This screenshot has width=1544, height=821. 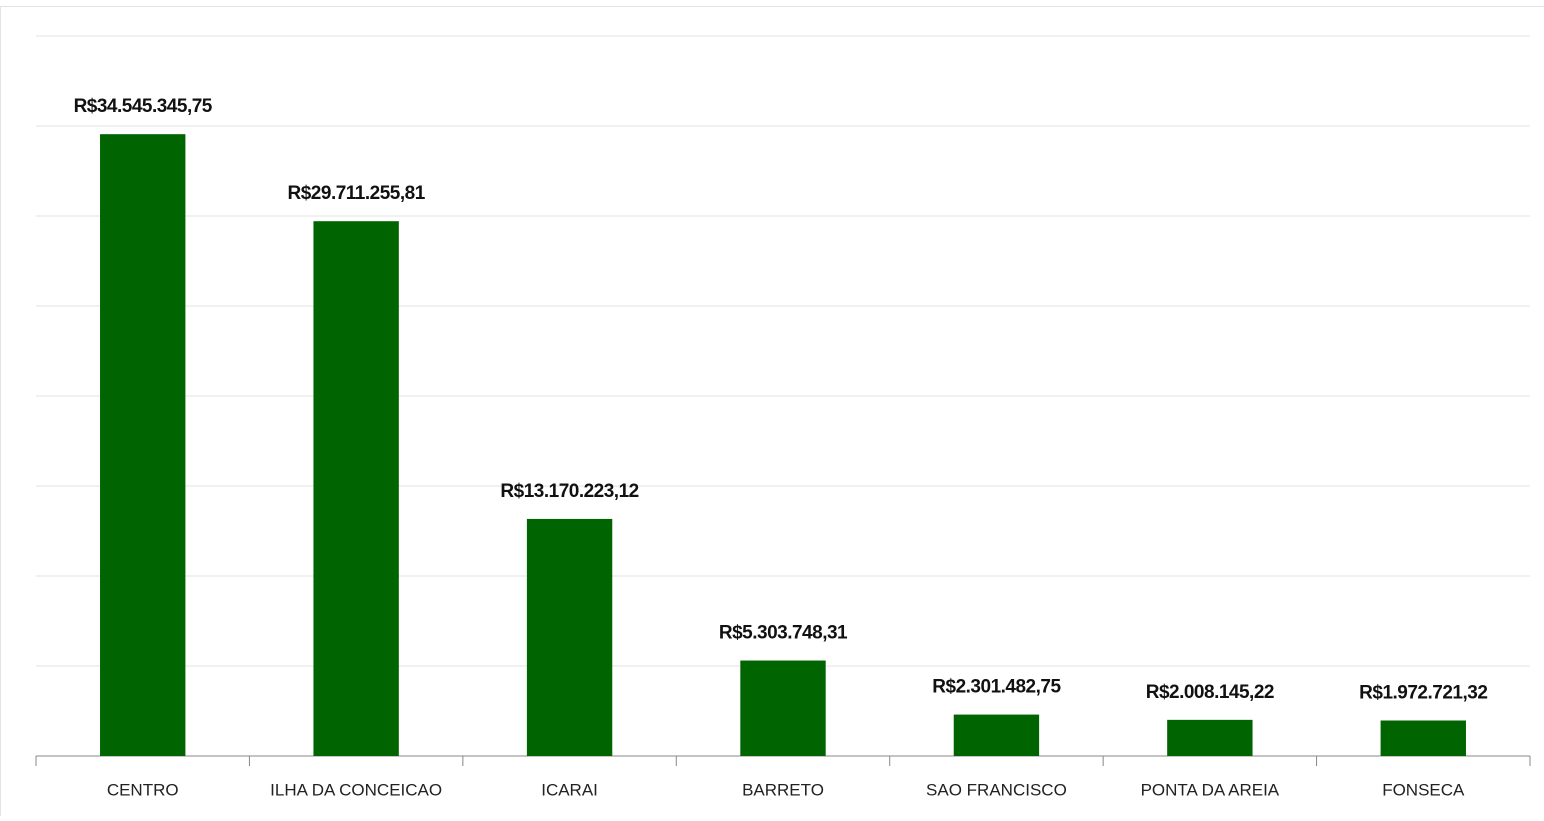 What do you see at coordinates (783, 633) in the screenshot?
I see `data-label: R$5.303.748,31` at bounding box center [783, 633].